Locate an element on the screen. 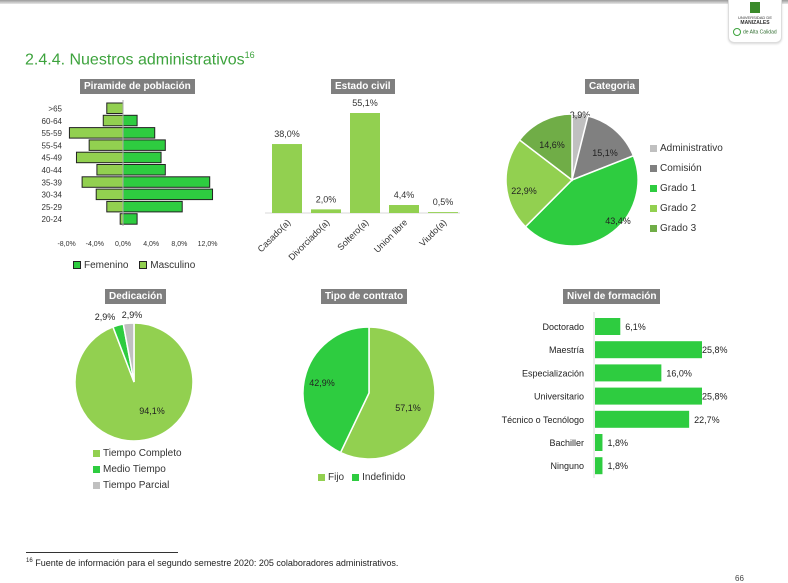 The height and width of the screenshot is (583, 788). estado-category-label: Soltero(a) is located at coordinates (352, 234).